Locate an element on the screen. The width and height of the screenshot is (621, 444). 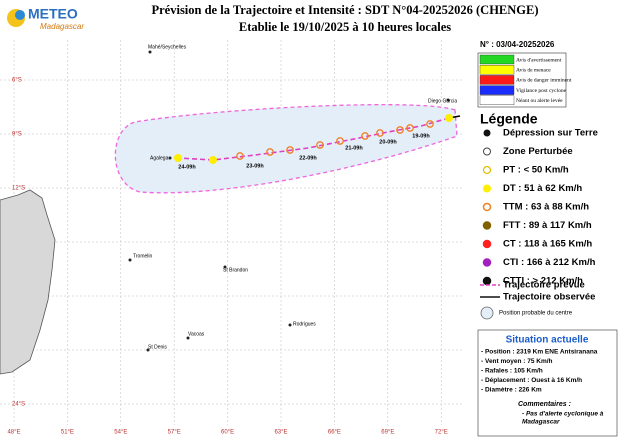
comment-line: - Pas d'alerte cyclonique à is located at coordinates (563, 414).